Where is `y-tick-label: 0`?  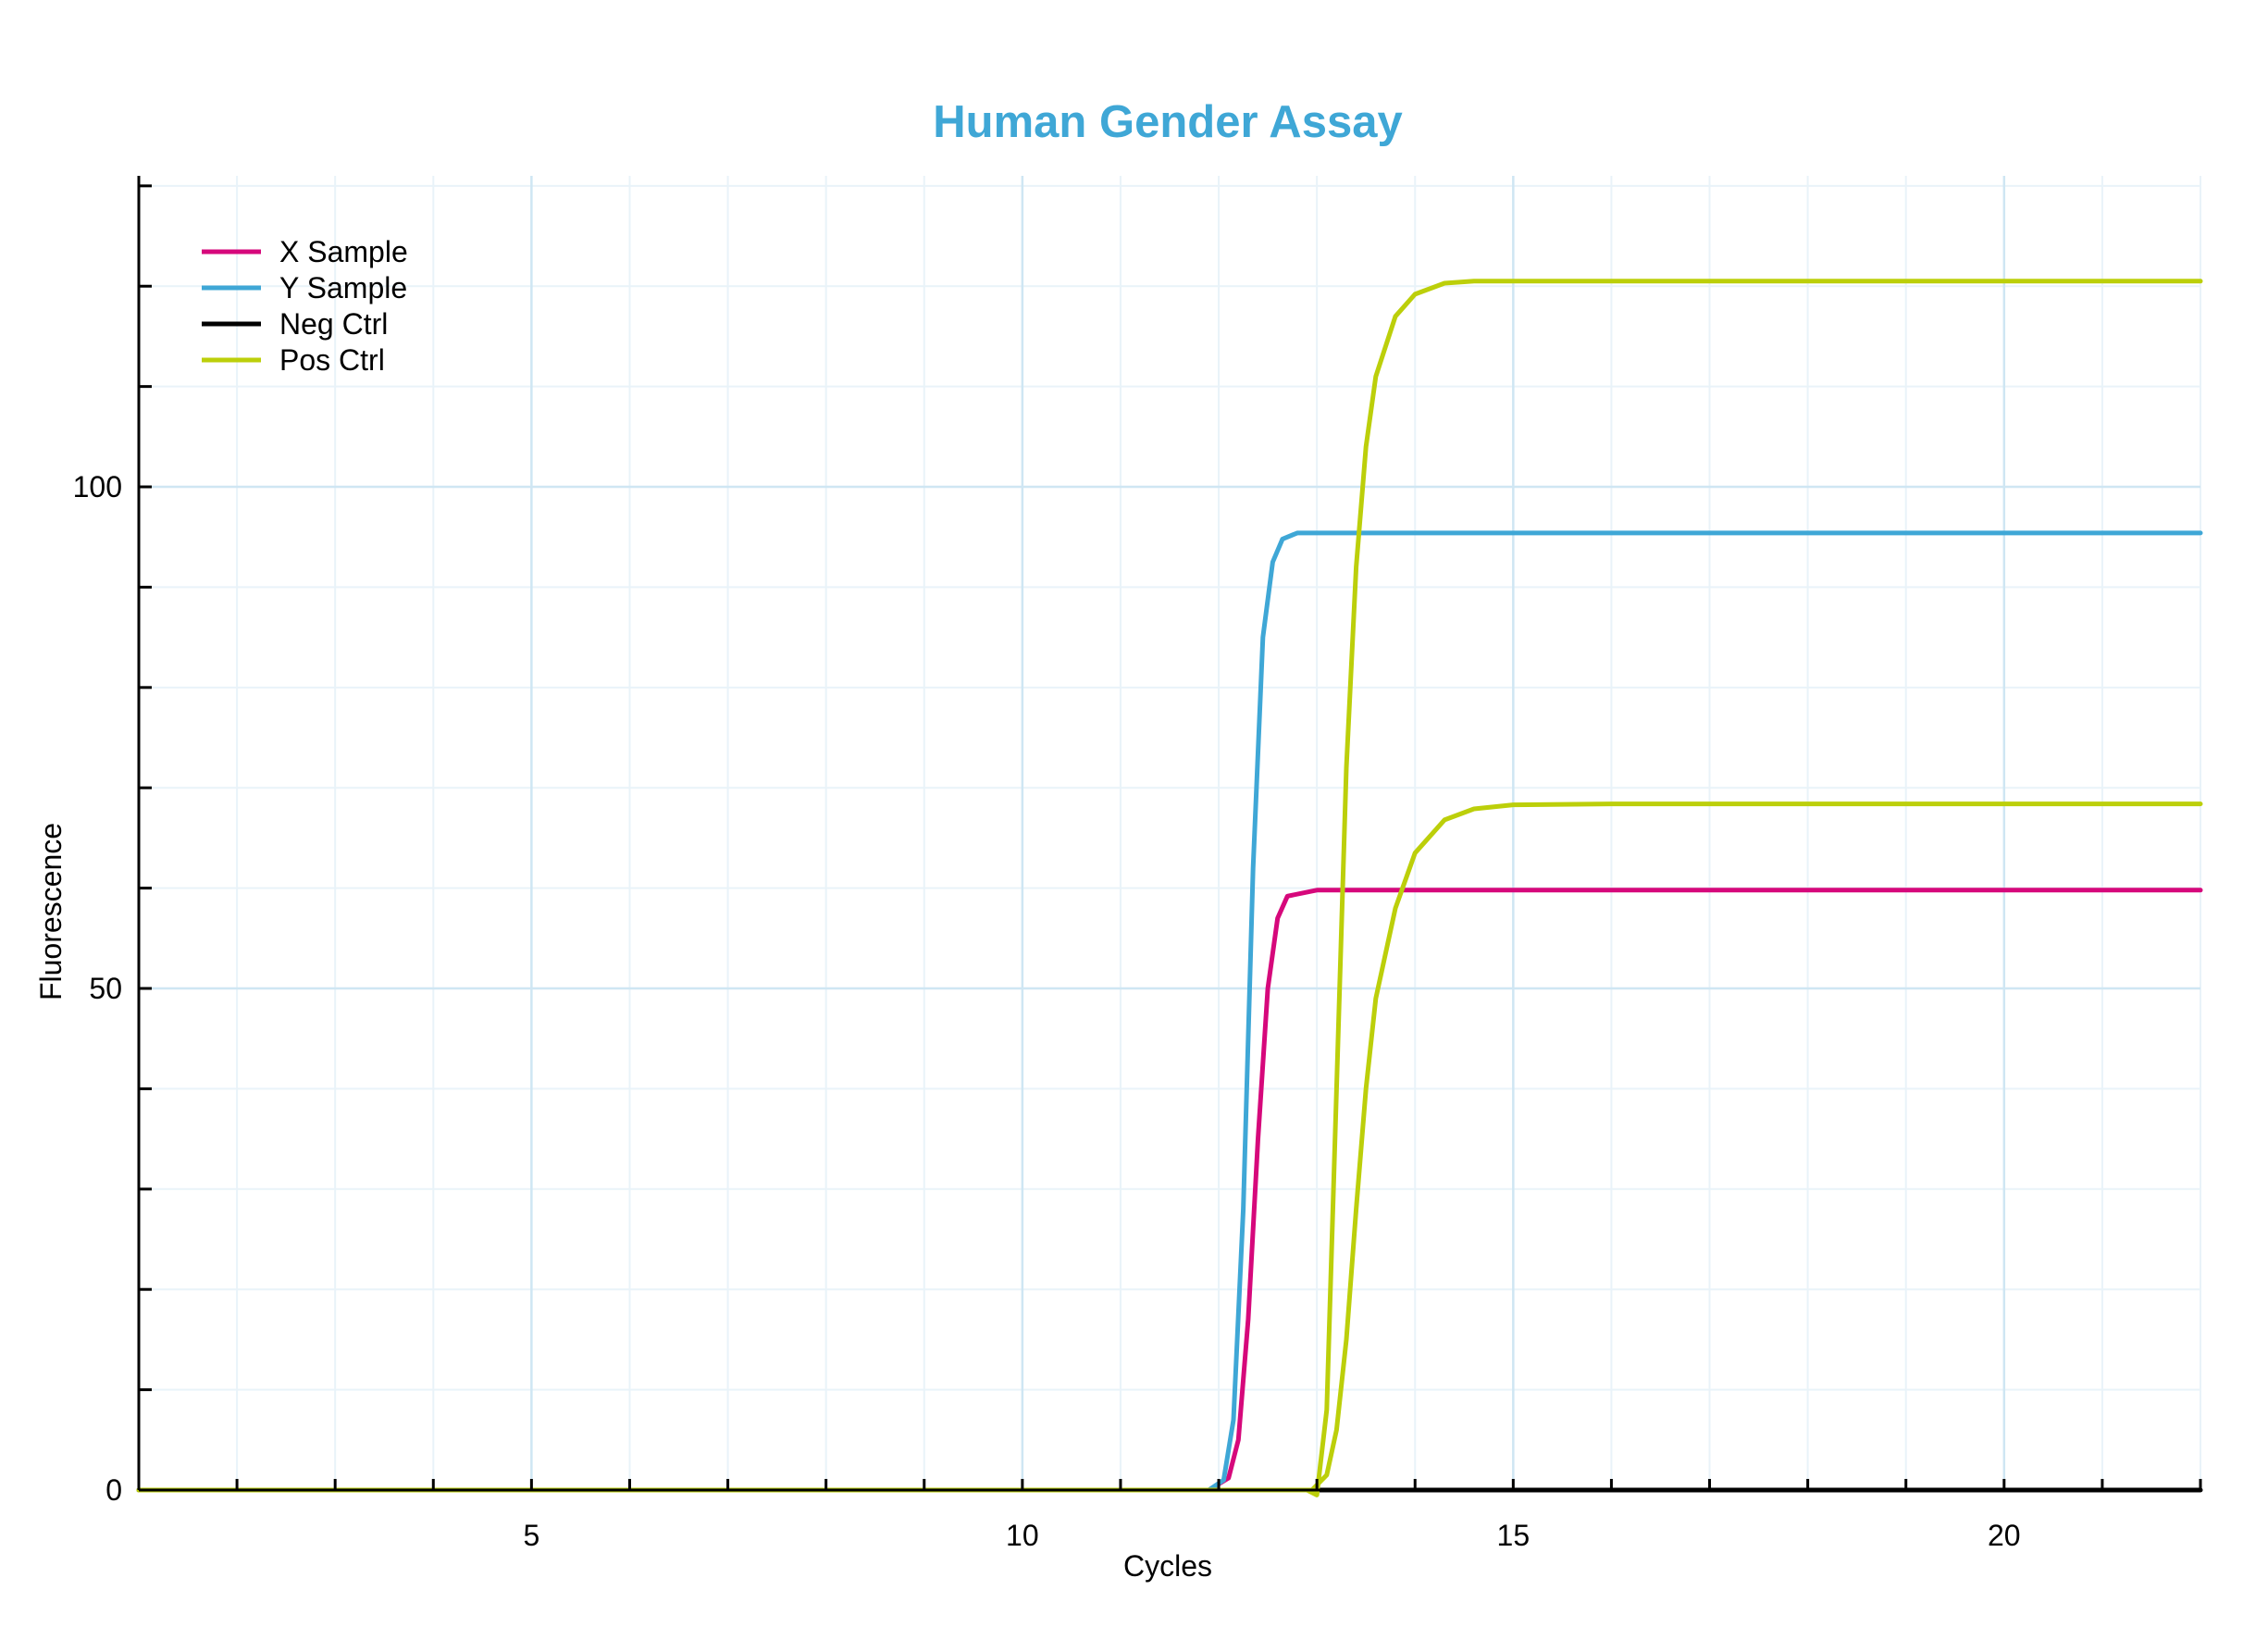
y-tick-label: 0 is located at coordinates (113, 1490).